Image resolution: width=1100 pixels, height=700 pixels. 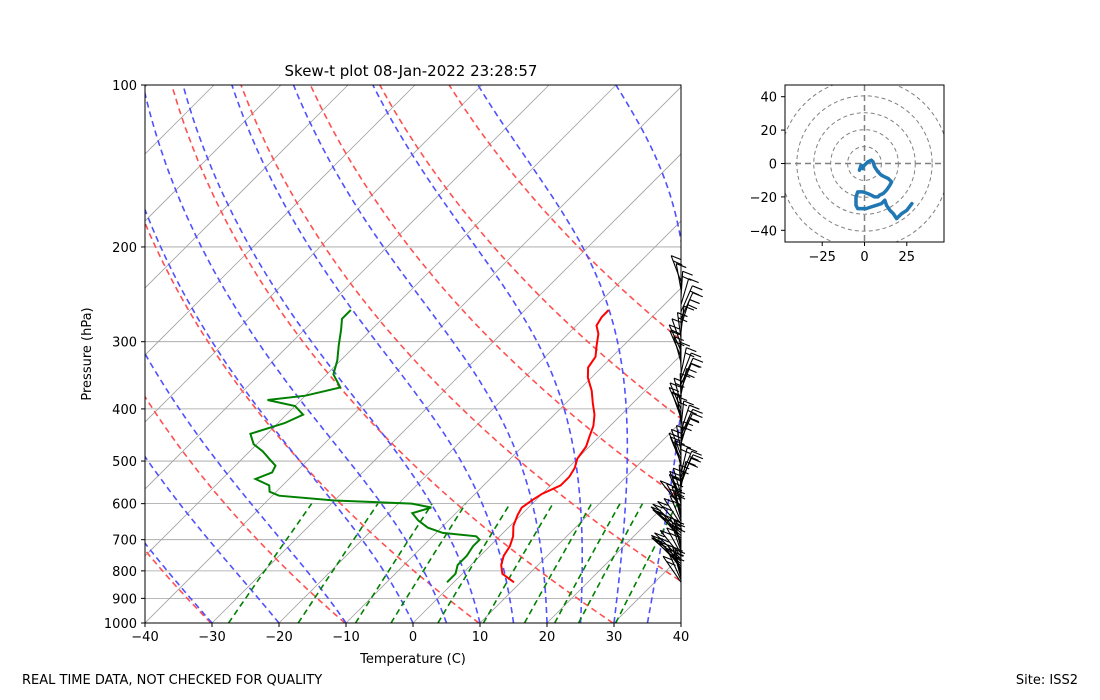 What do you see at coordinates (821, 257) in the screenshot?
I see `hodograph-x-tick-label: −25` at bounding box center [821, 257].